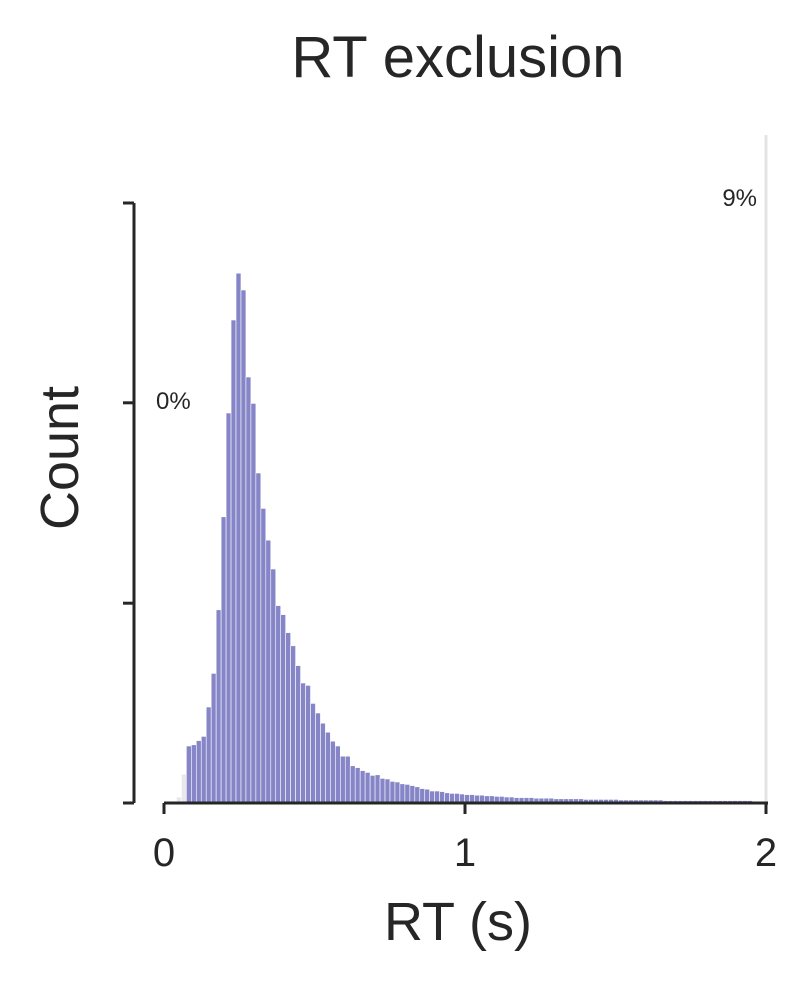  What do you see at coordinates (766, 853) in the screenshot?
I see `x-tick-label-2: 2` at bounding box center [766, 853].